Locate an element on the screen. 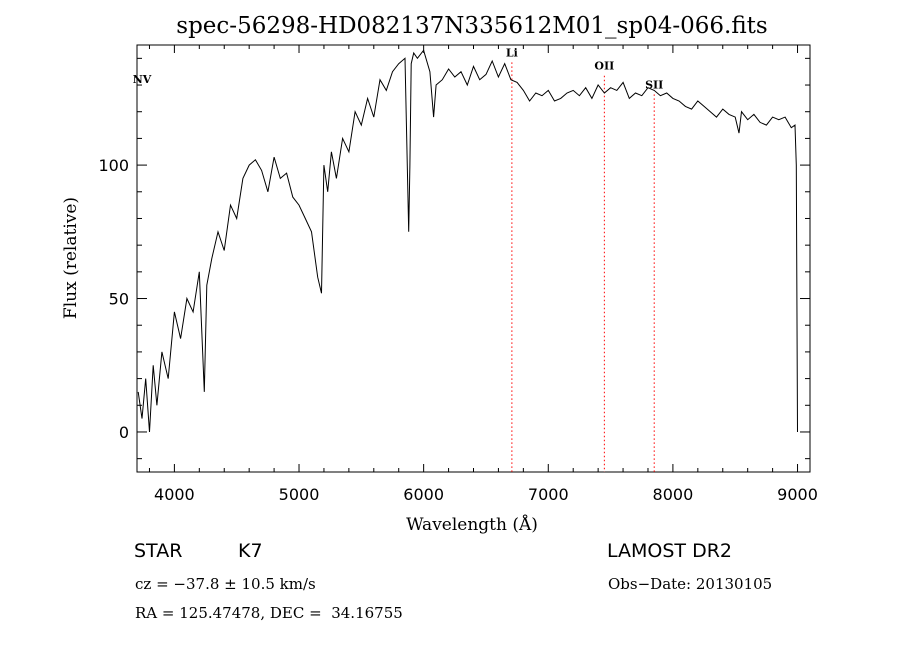 The image size is (900, 650). line-label-nv: NV is located at coordinates (142, 79).